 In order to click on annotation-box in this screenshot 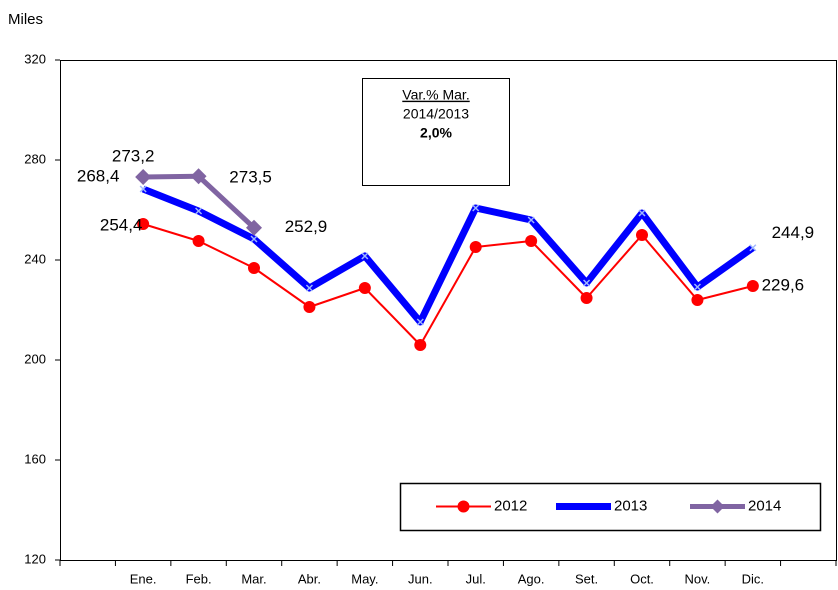, I will do `click(436, 132)`.